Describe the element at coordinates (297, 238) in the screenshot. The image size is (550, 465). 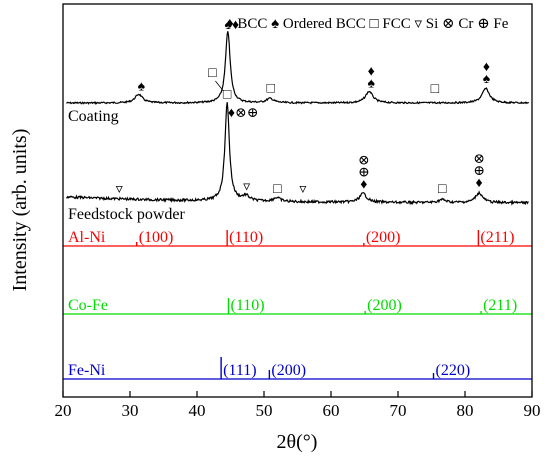
I see `reference-al-ni: Al-Ni (100) (110) (200) (211)` at that location.